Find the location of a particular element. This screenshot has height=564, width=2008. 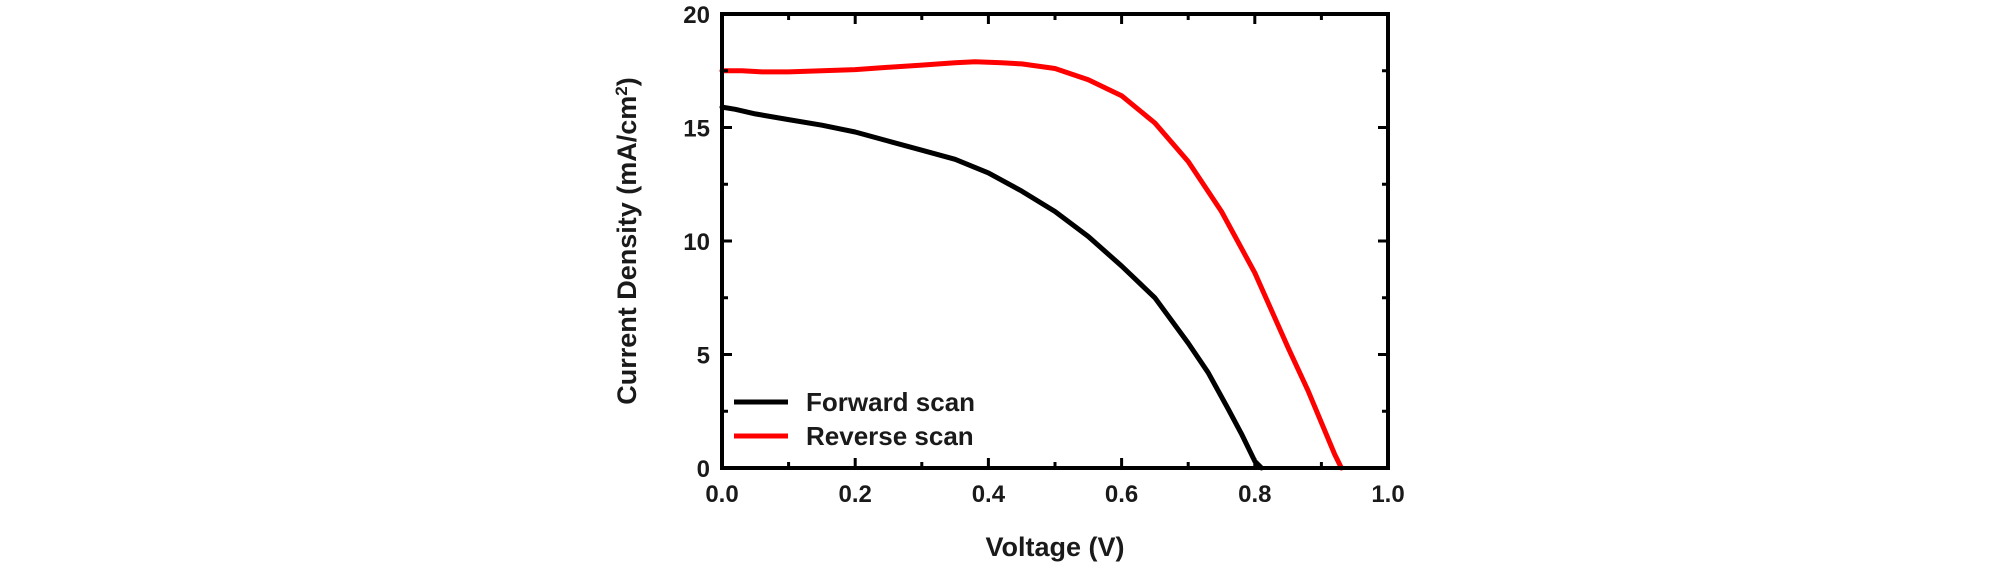

x-tick-label: 0.0 is located at coordinates (721, 494).